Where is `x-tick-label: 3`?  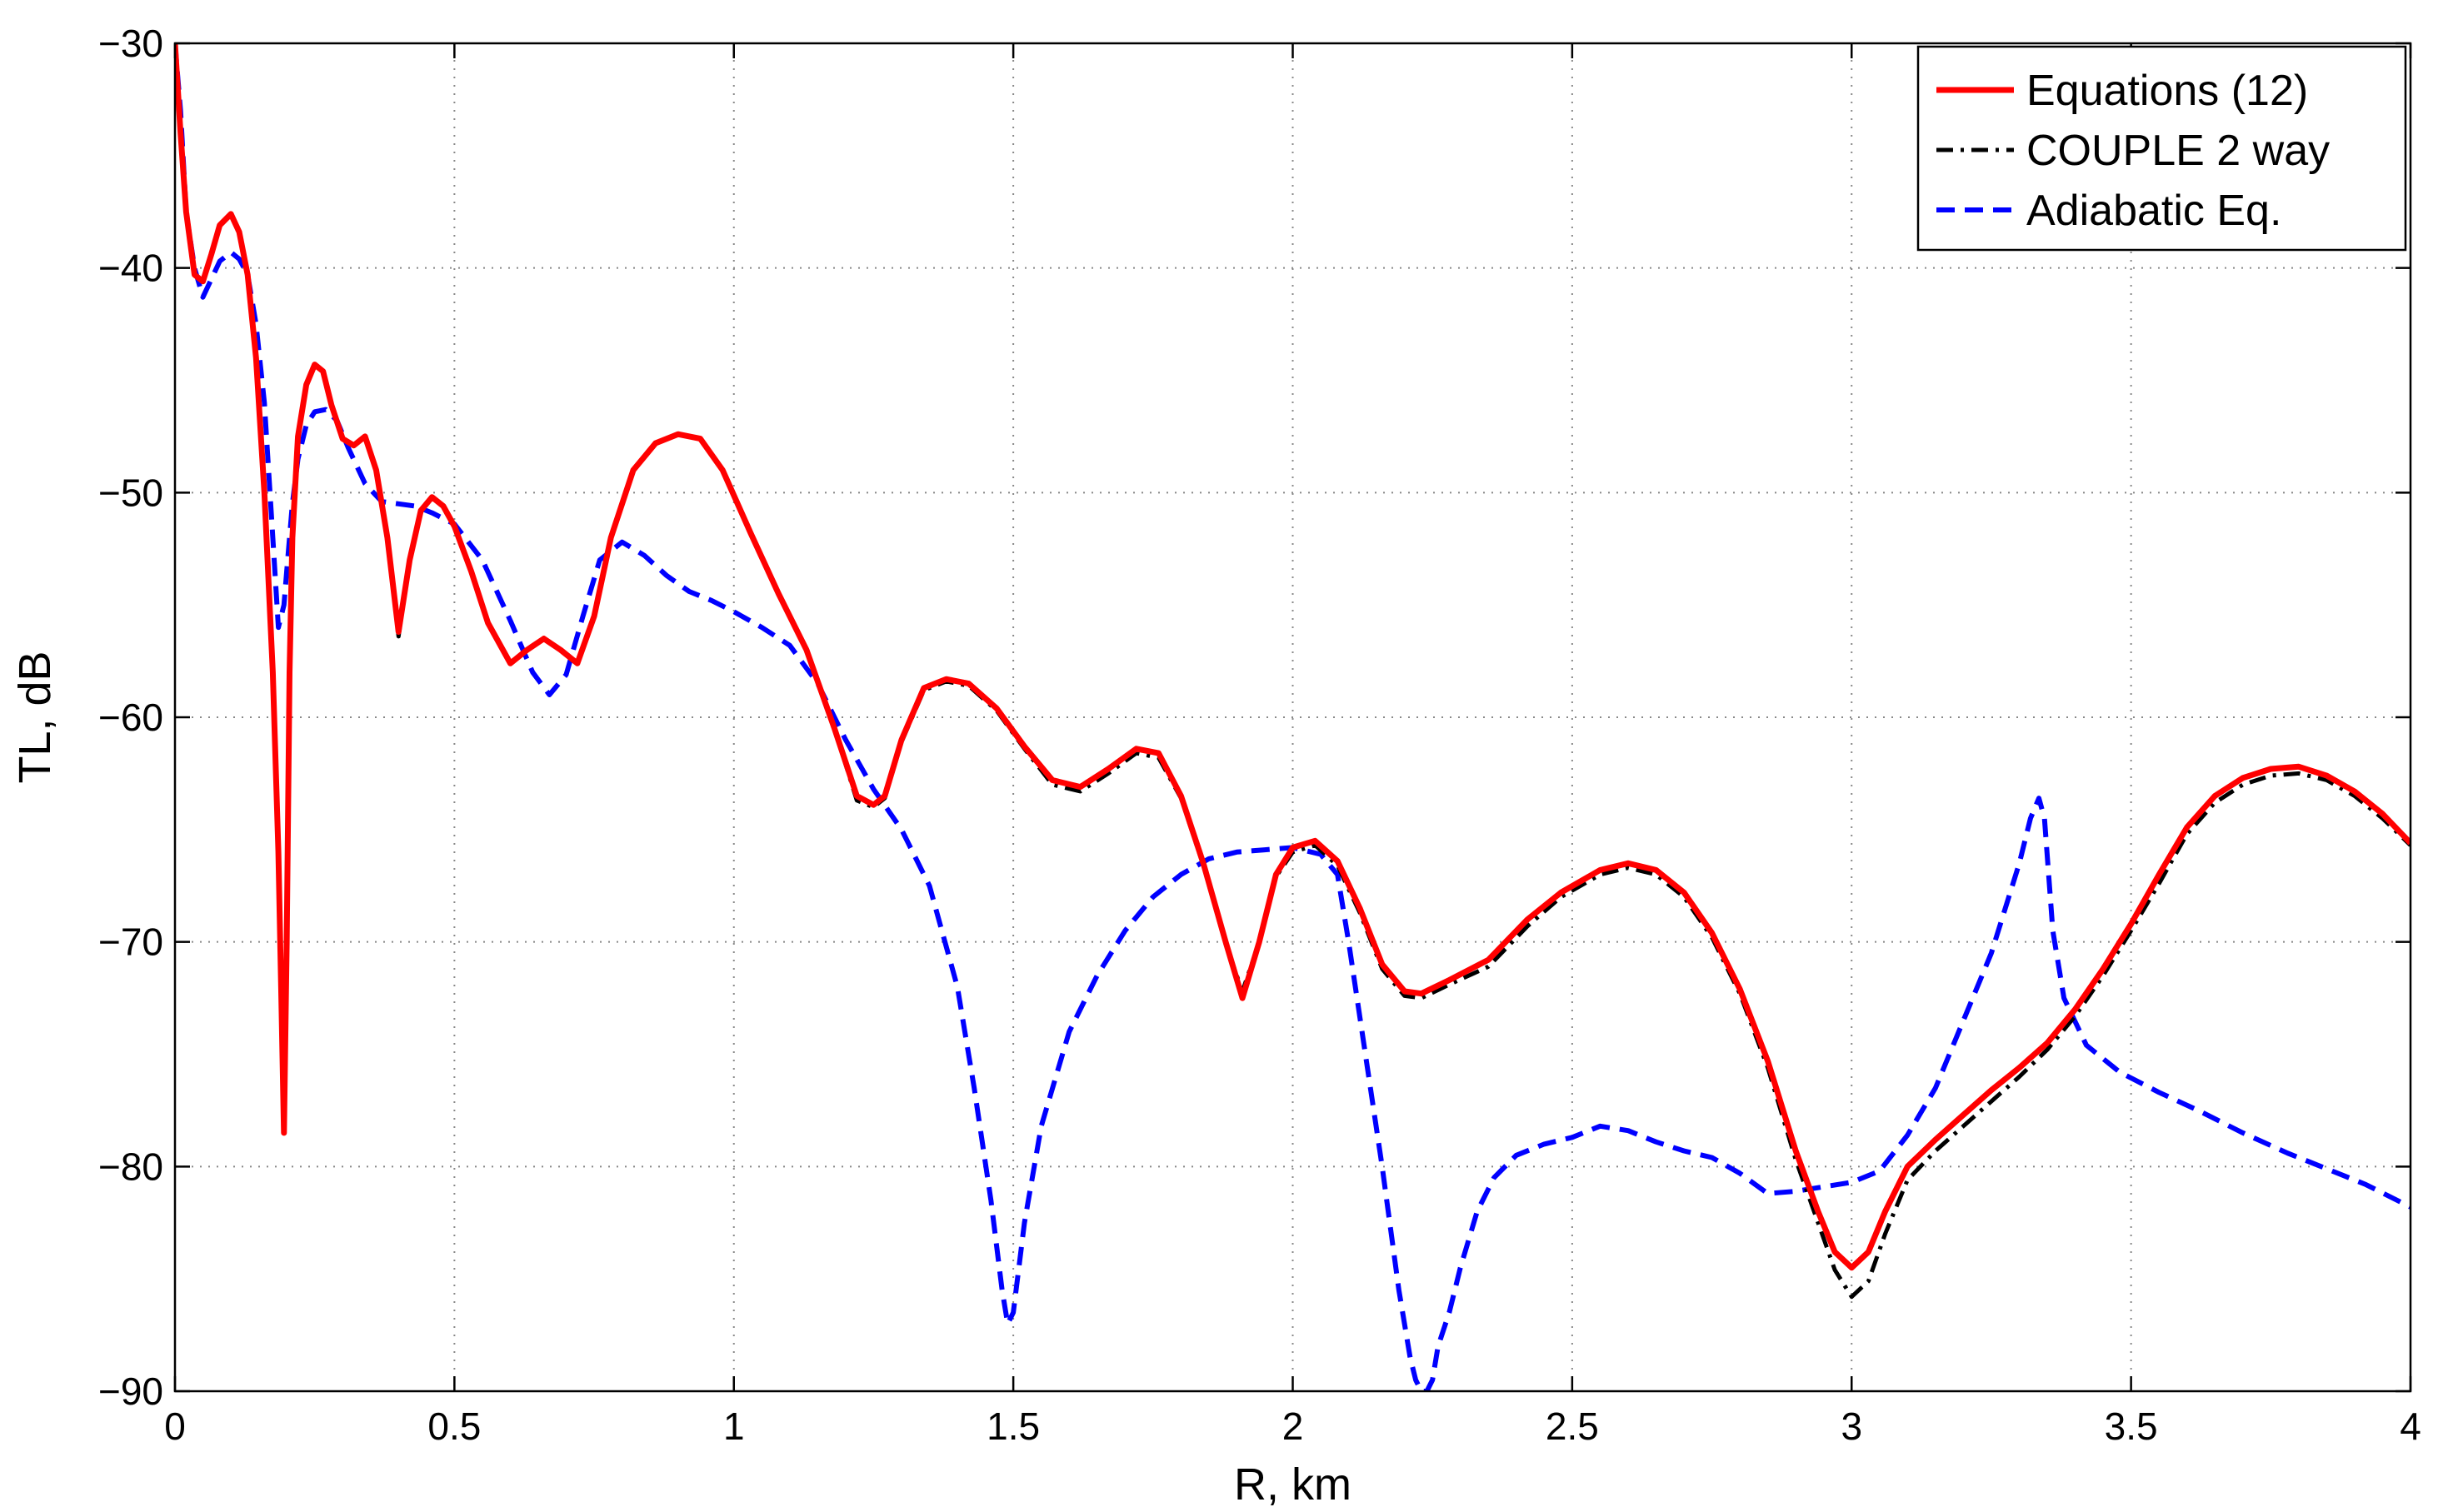 x-tick-label: 3 is located at coordinates (1851, 1426).